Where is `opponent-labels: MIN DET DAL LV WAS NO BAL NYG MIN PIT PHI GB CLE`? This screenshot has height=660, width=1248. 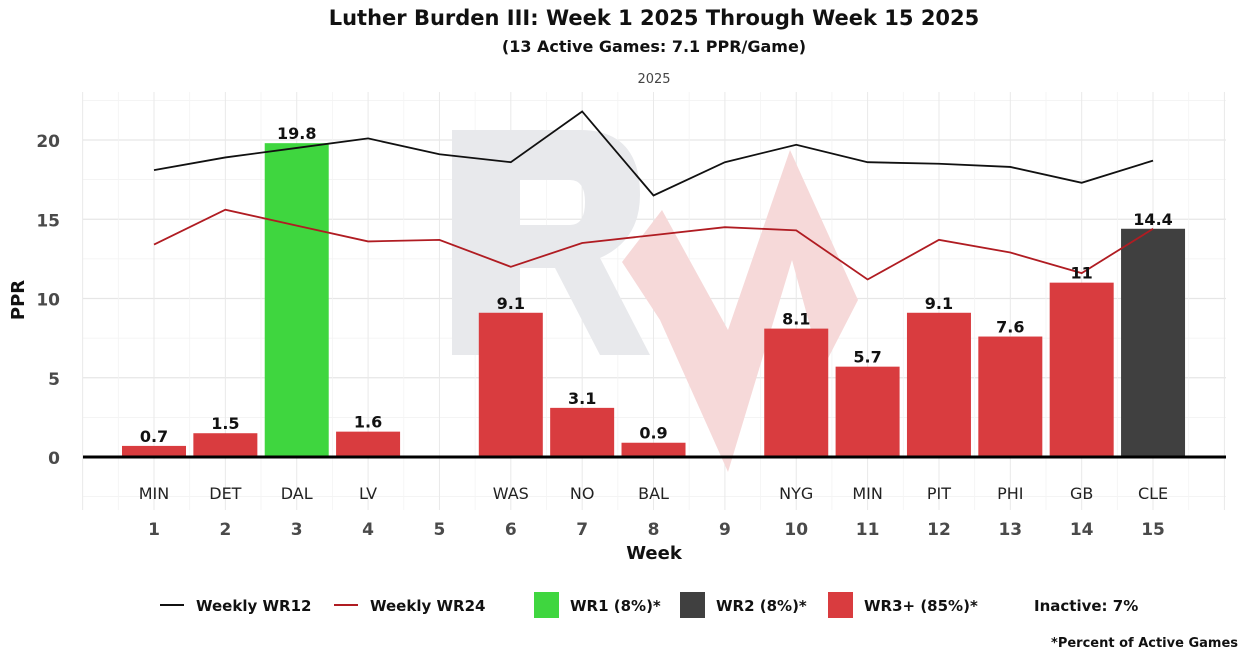 opponent-labels: MIN DET DAL LV WAS NO BAL NYG MIN PIT PHI GB CLE is located at coordinates (653, 493).